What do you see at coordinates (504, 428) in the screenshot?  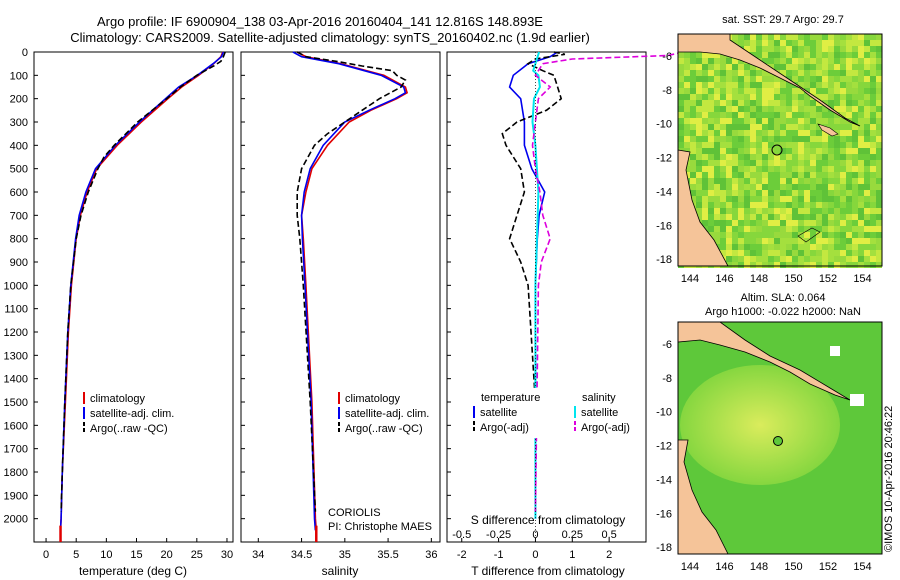 I see `legend-temp-argo-label: Argo(-adj)` at bounding box center [504, 428].